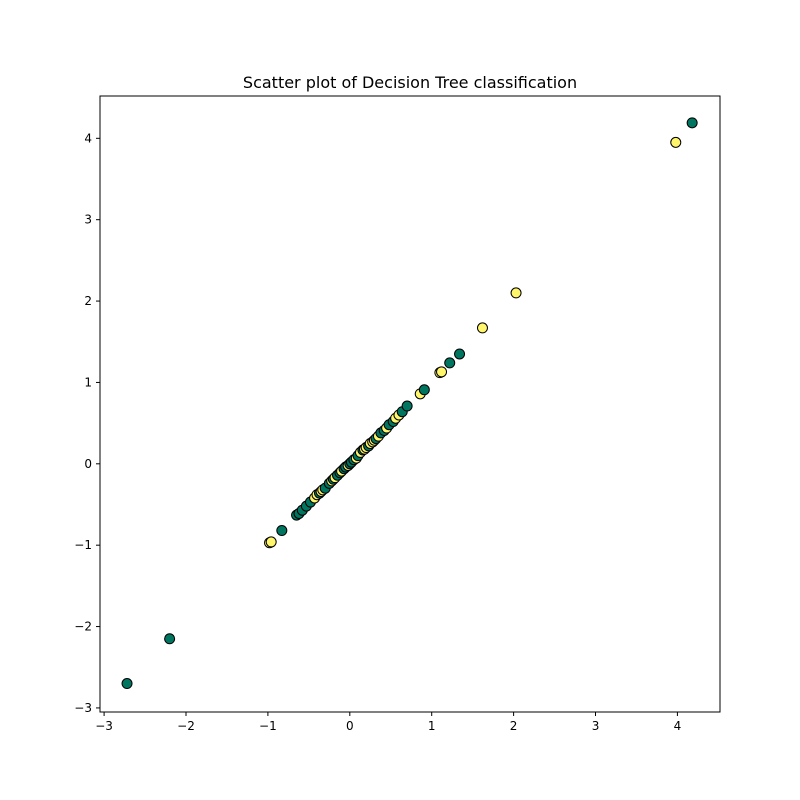 The image size is (800, 800). Describe the element at coordinates (186, 726) in the screenshot. I see `x-tick-label: −2` at that location.